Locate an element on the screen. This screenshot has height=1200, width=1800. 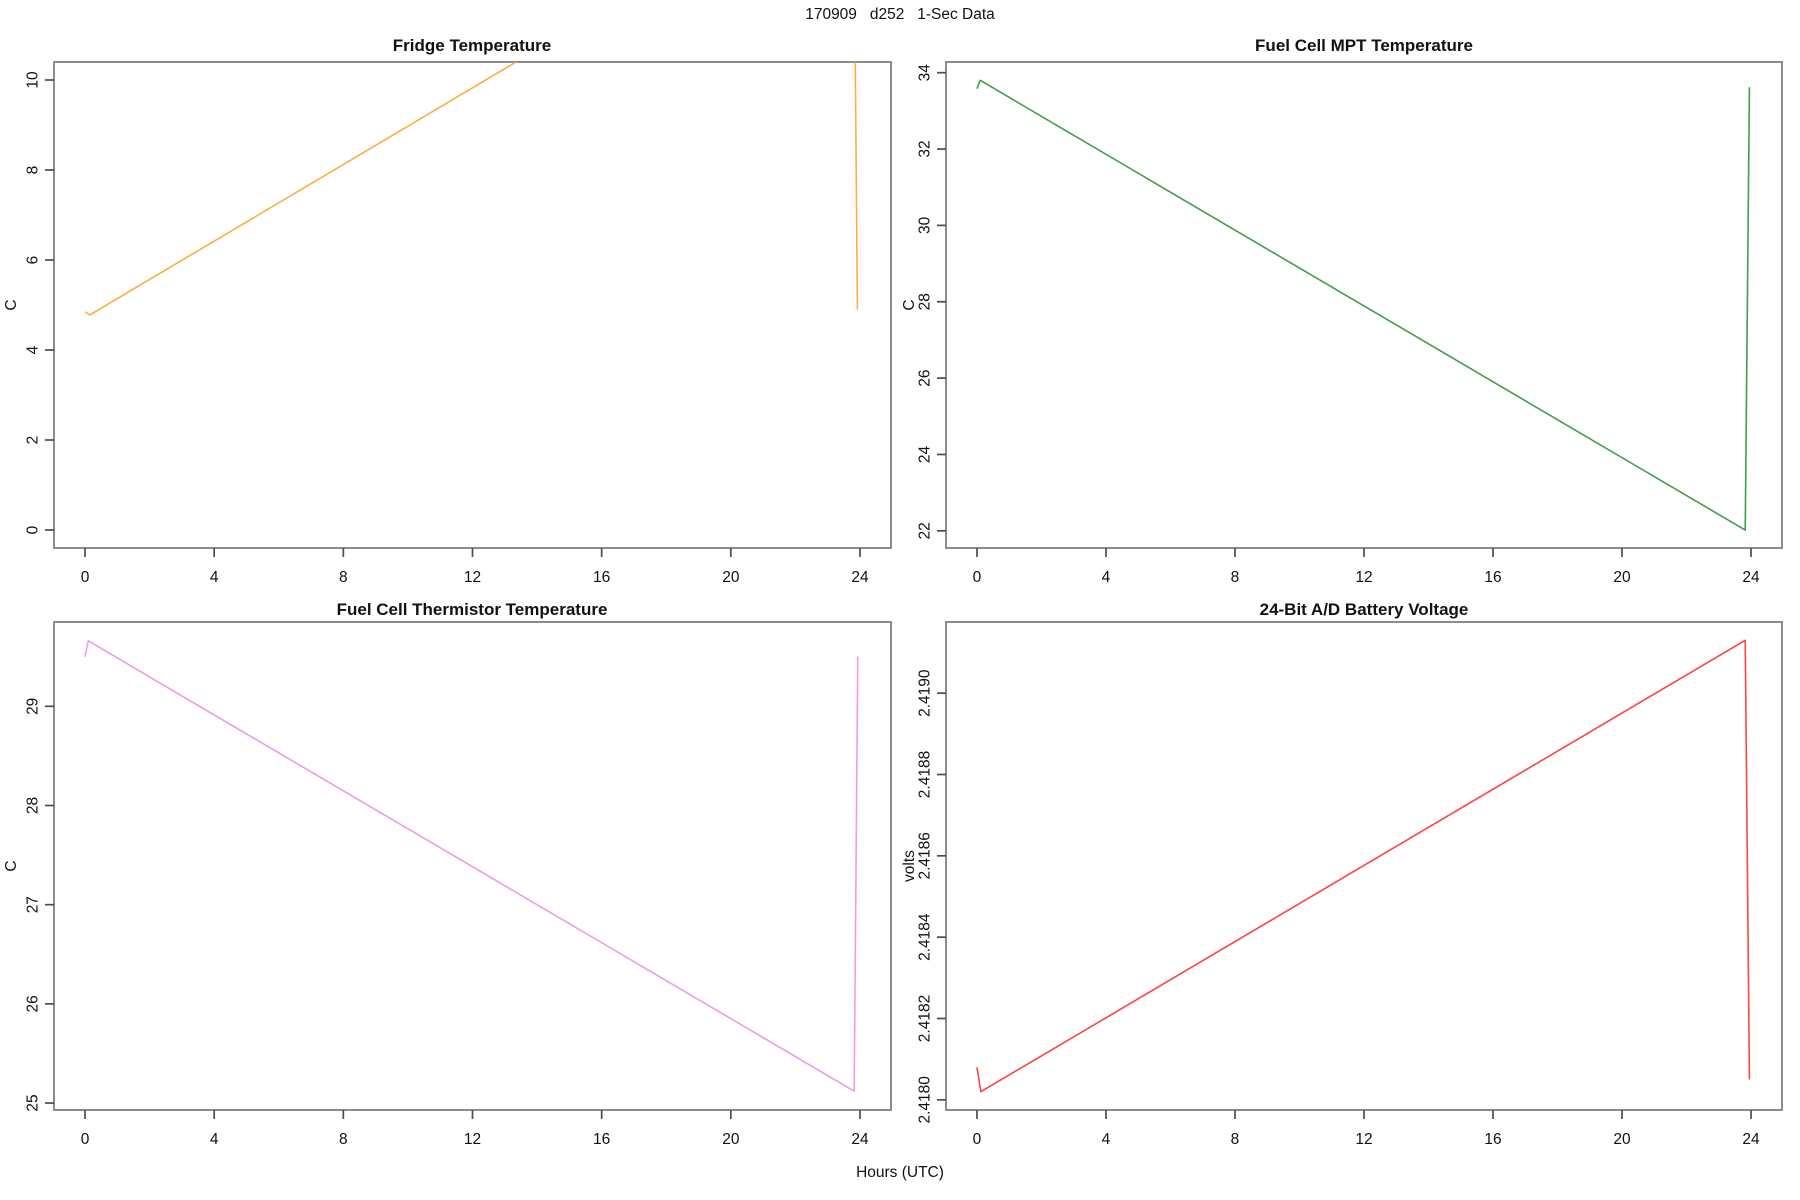
y-tick-label: 2.4180 is located at coordinates (924, 1100).